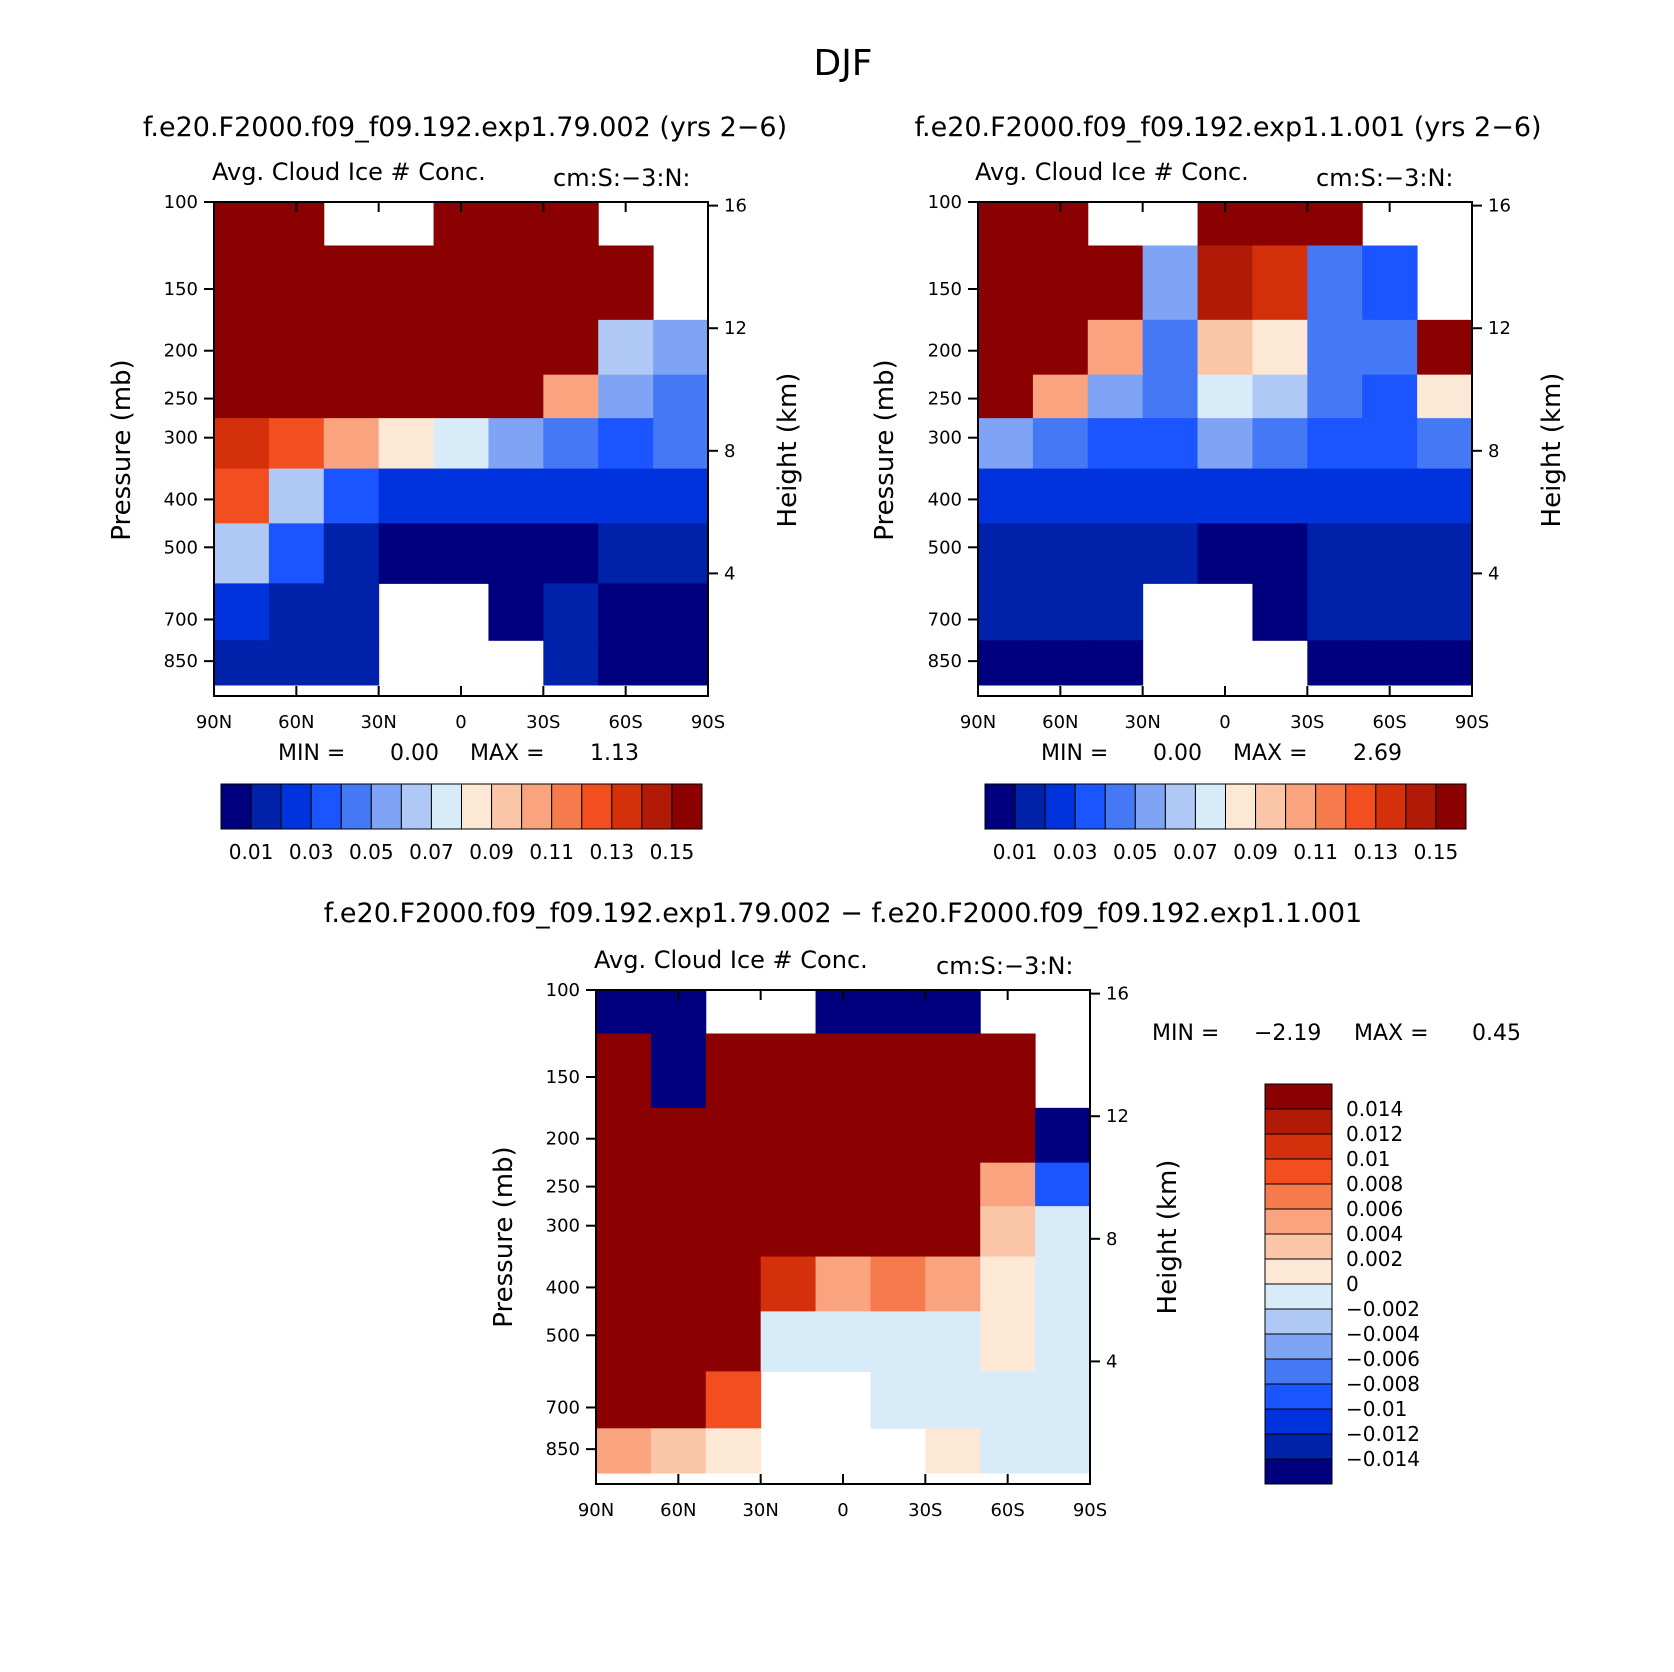 The image size is (1674, 1672). Describe the element at coordinates (1383, 1309) in the screenshot. I see `colorbar-label: −0.002` at that location.